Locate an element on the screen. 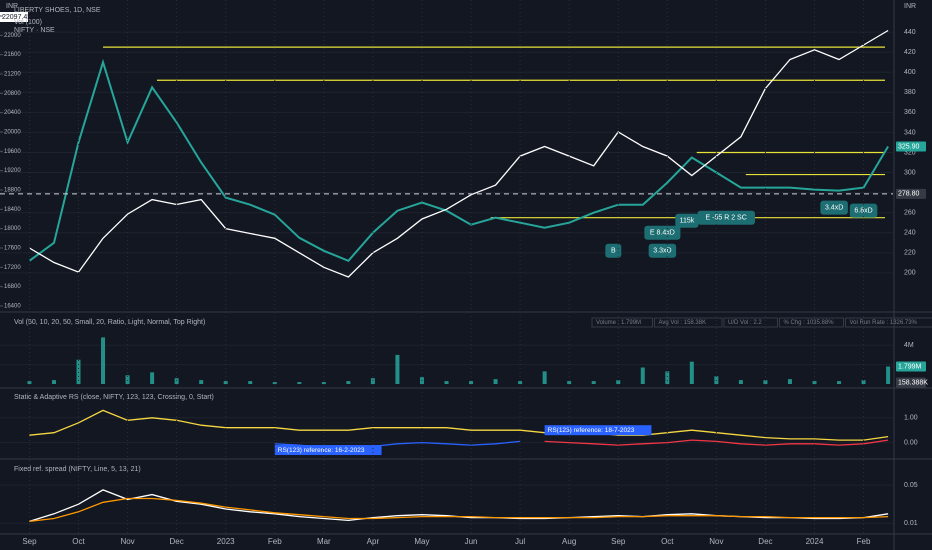  ref-label: RS(123) reference: 18-7-2023 is located at coordinates (591, 430).